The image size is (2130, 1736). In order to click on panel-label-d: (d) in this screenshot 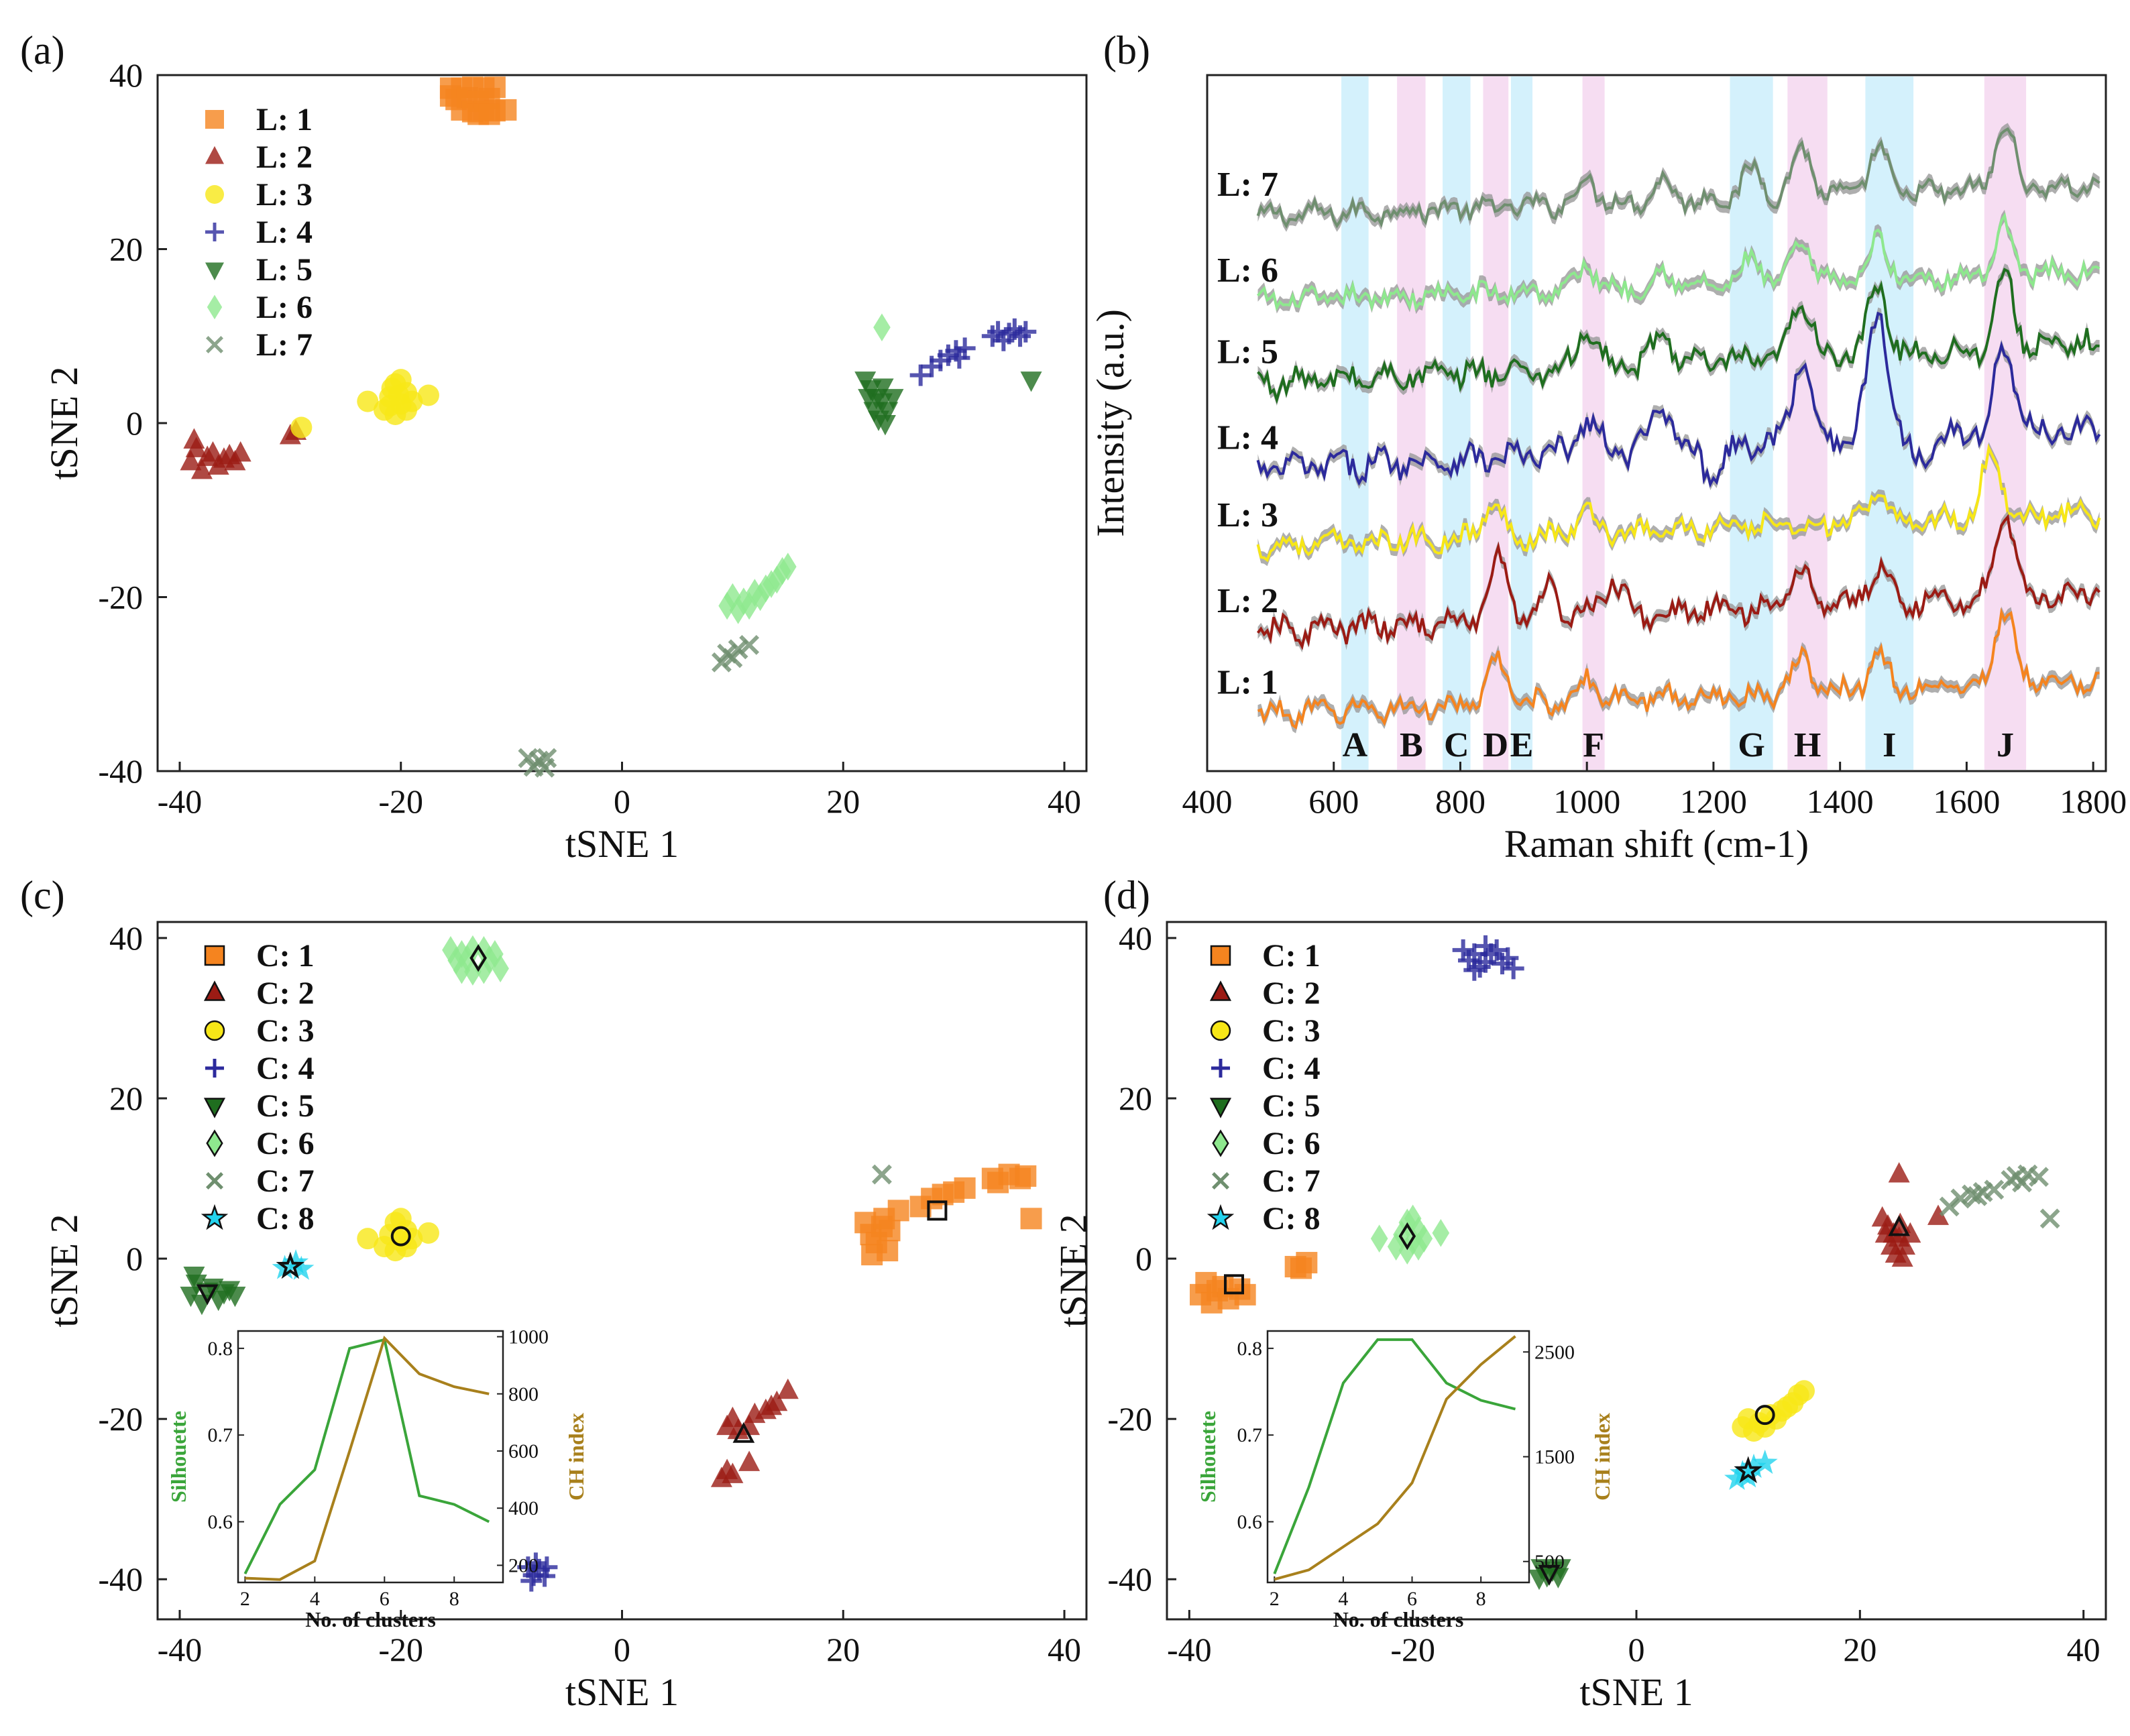, I will do `click(1126, 895)`.